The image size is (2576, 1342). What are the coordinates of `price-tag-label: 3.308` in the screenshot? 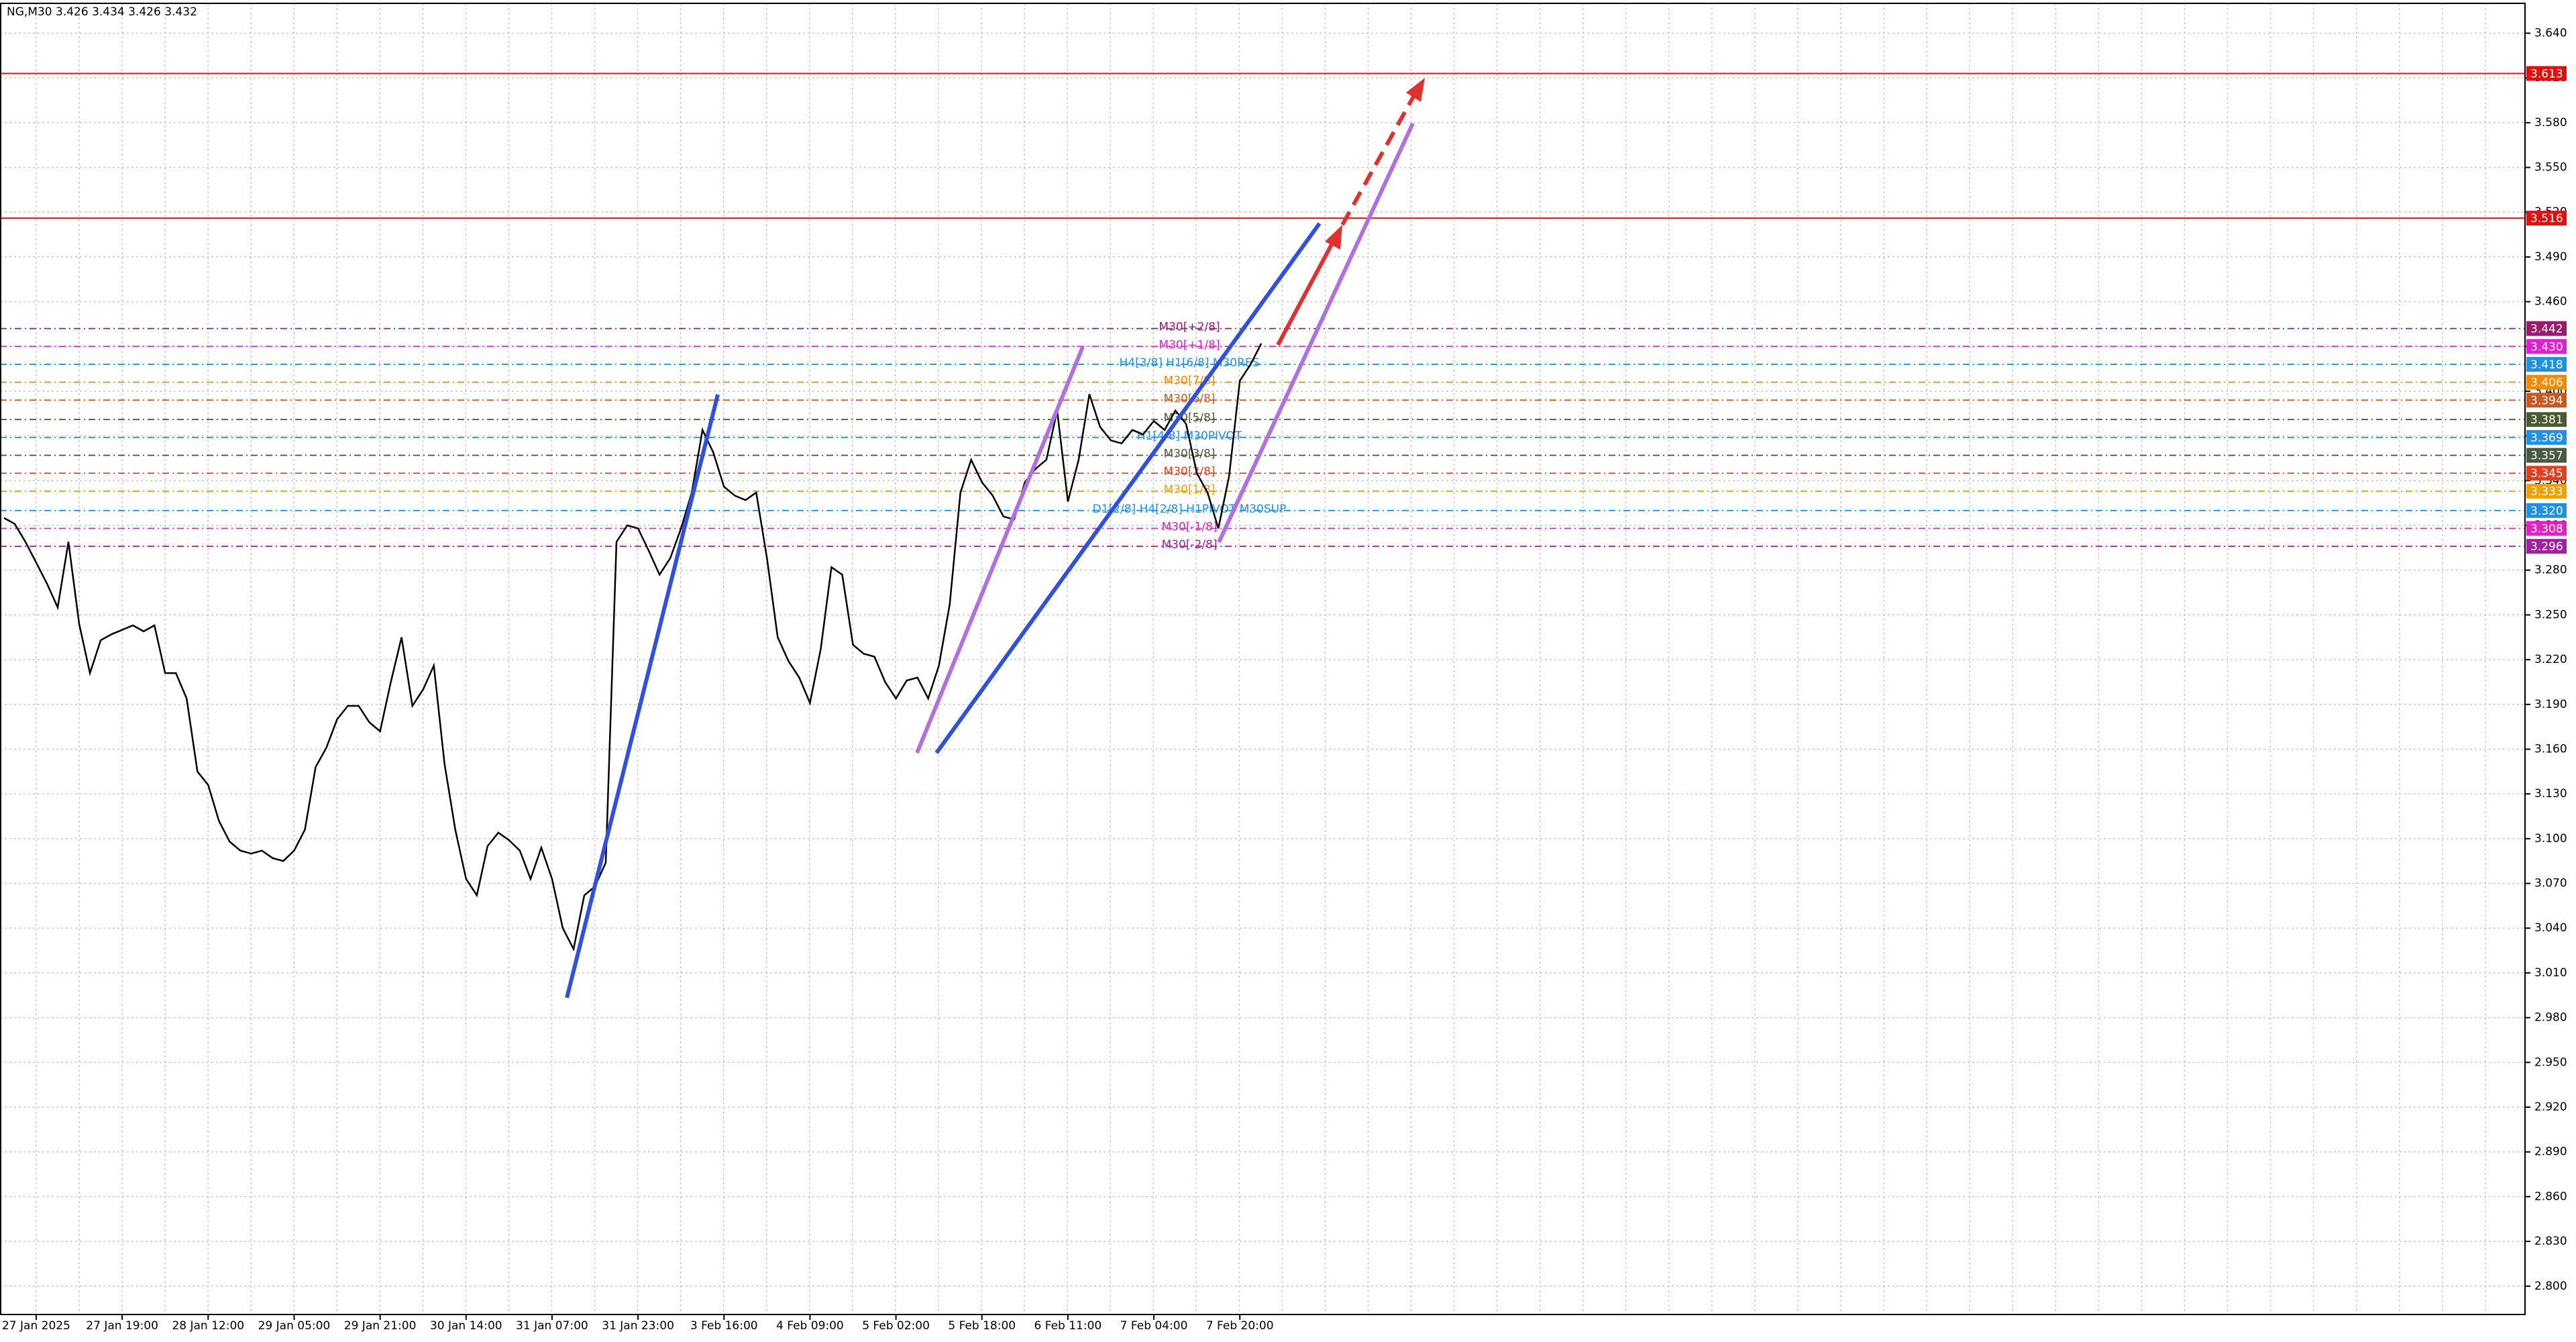 It's located at (2546, 528).